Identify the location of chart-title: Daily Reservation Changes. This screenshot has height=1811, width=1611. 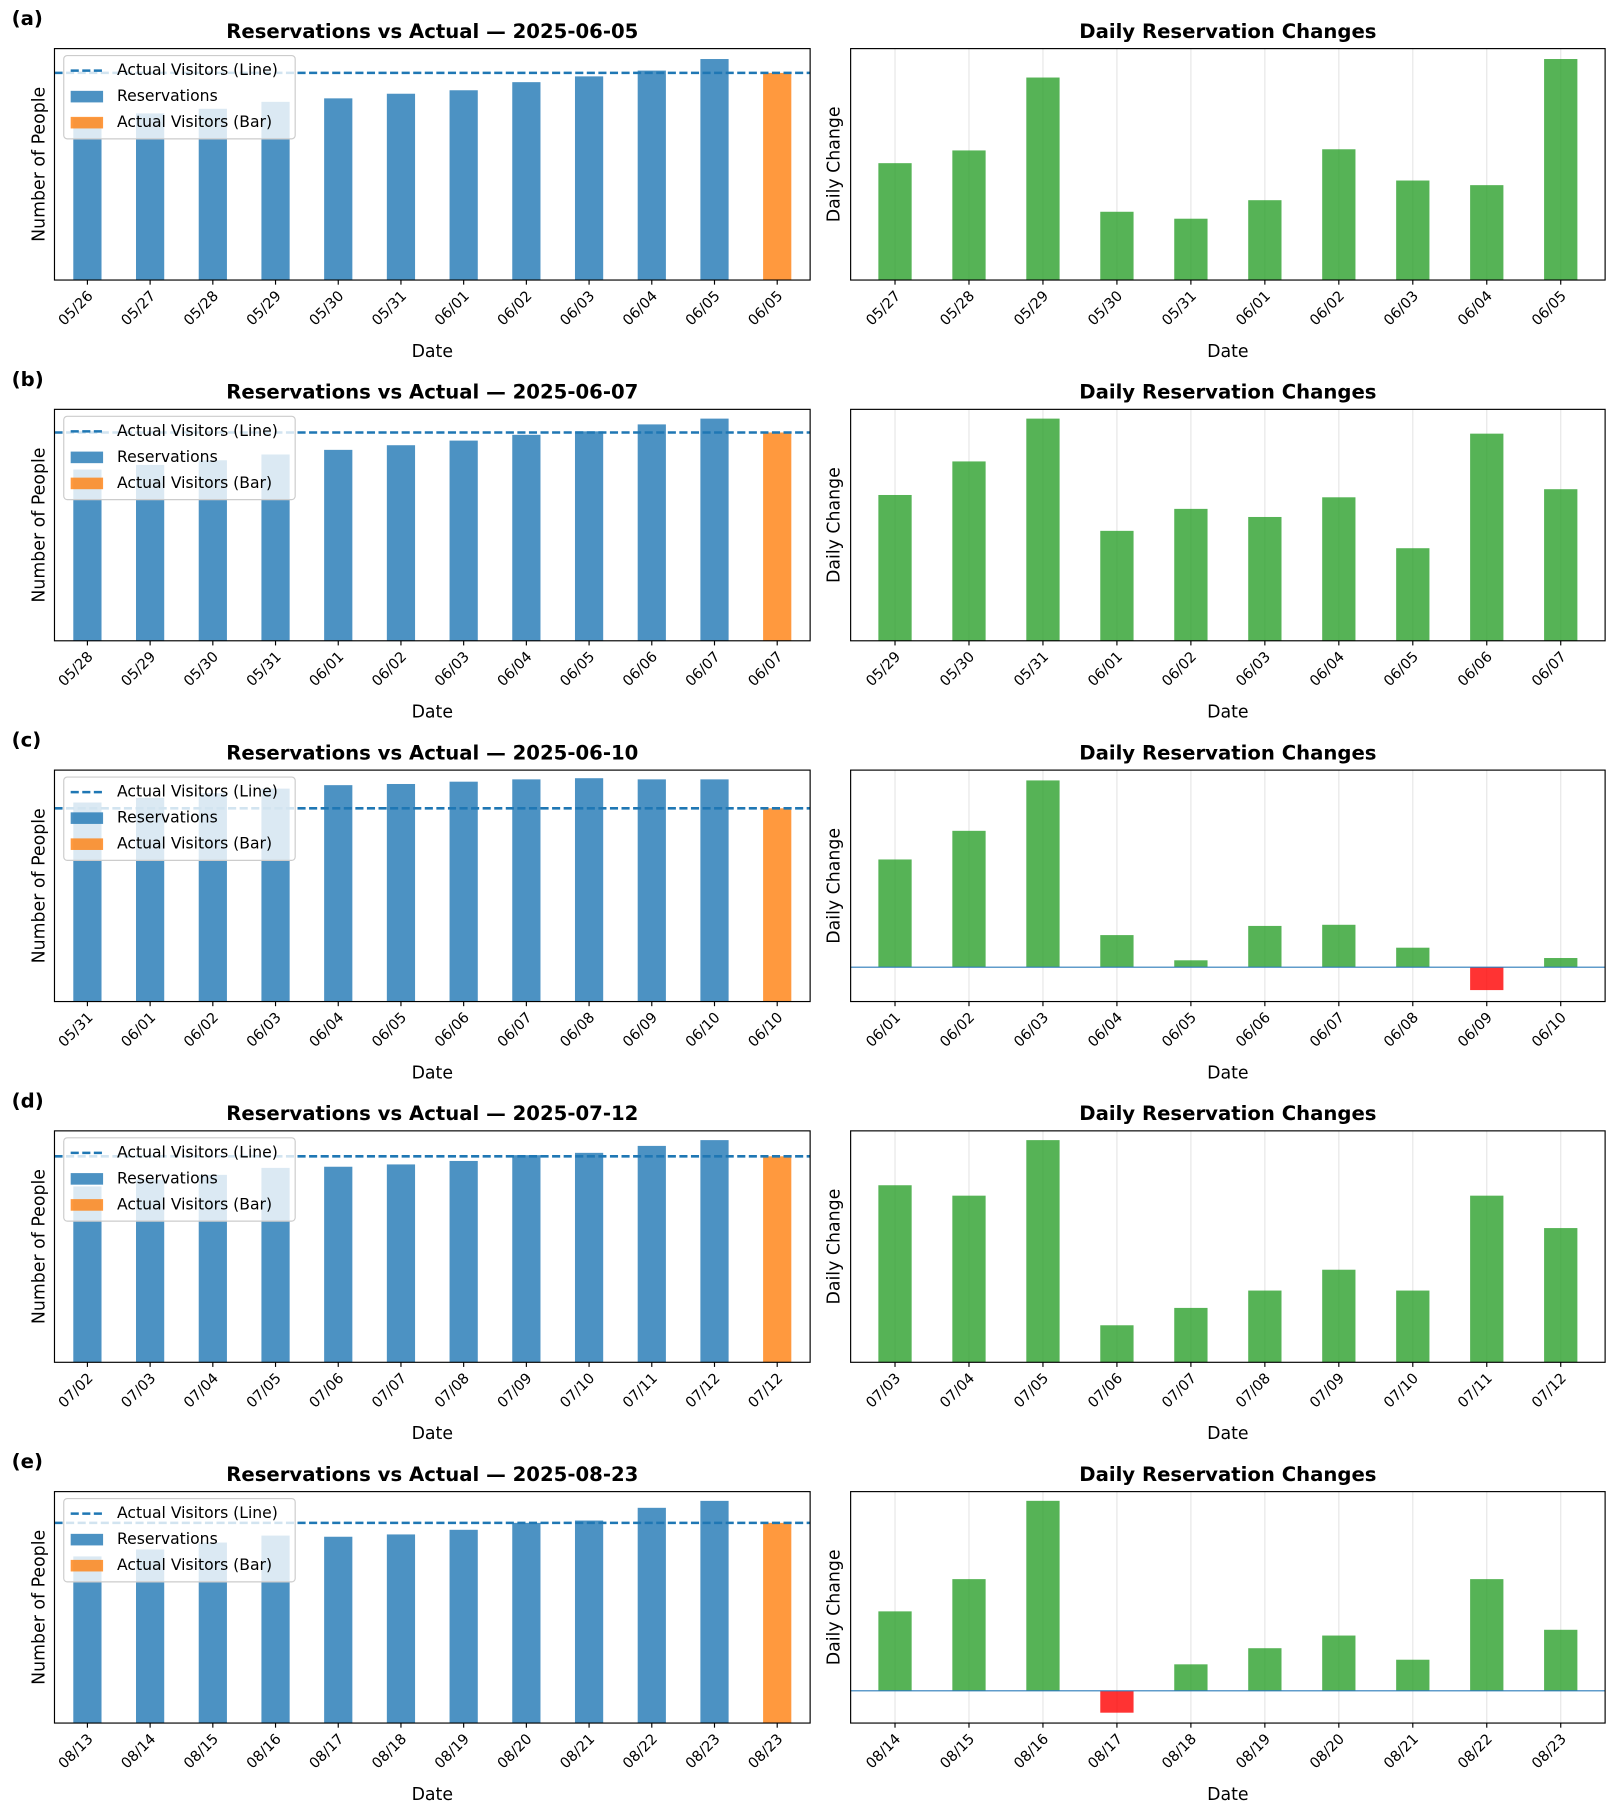
(1227, 1474).